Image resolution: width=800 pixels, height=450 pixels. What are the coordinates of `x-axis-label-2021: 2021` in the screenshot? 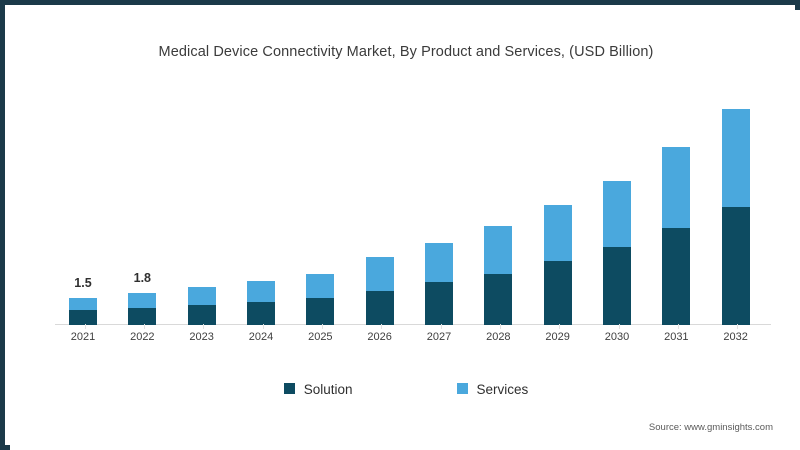 It's located at (83, 337).